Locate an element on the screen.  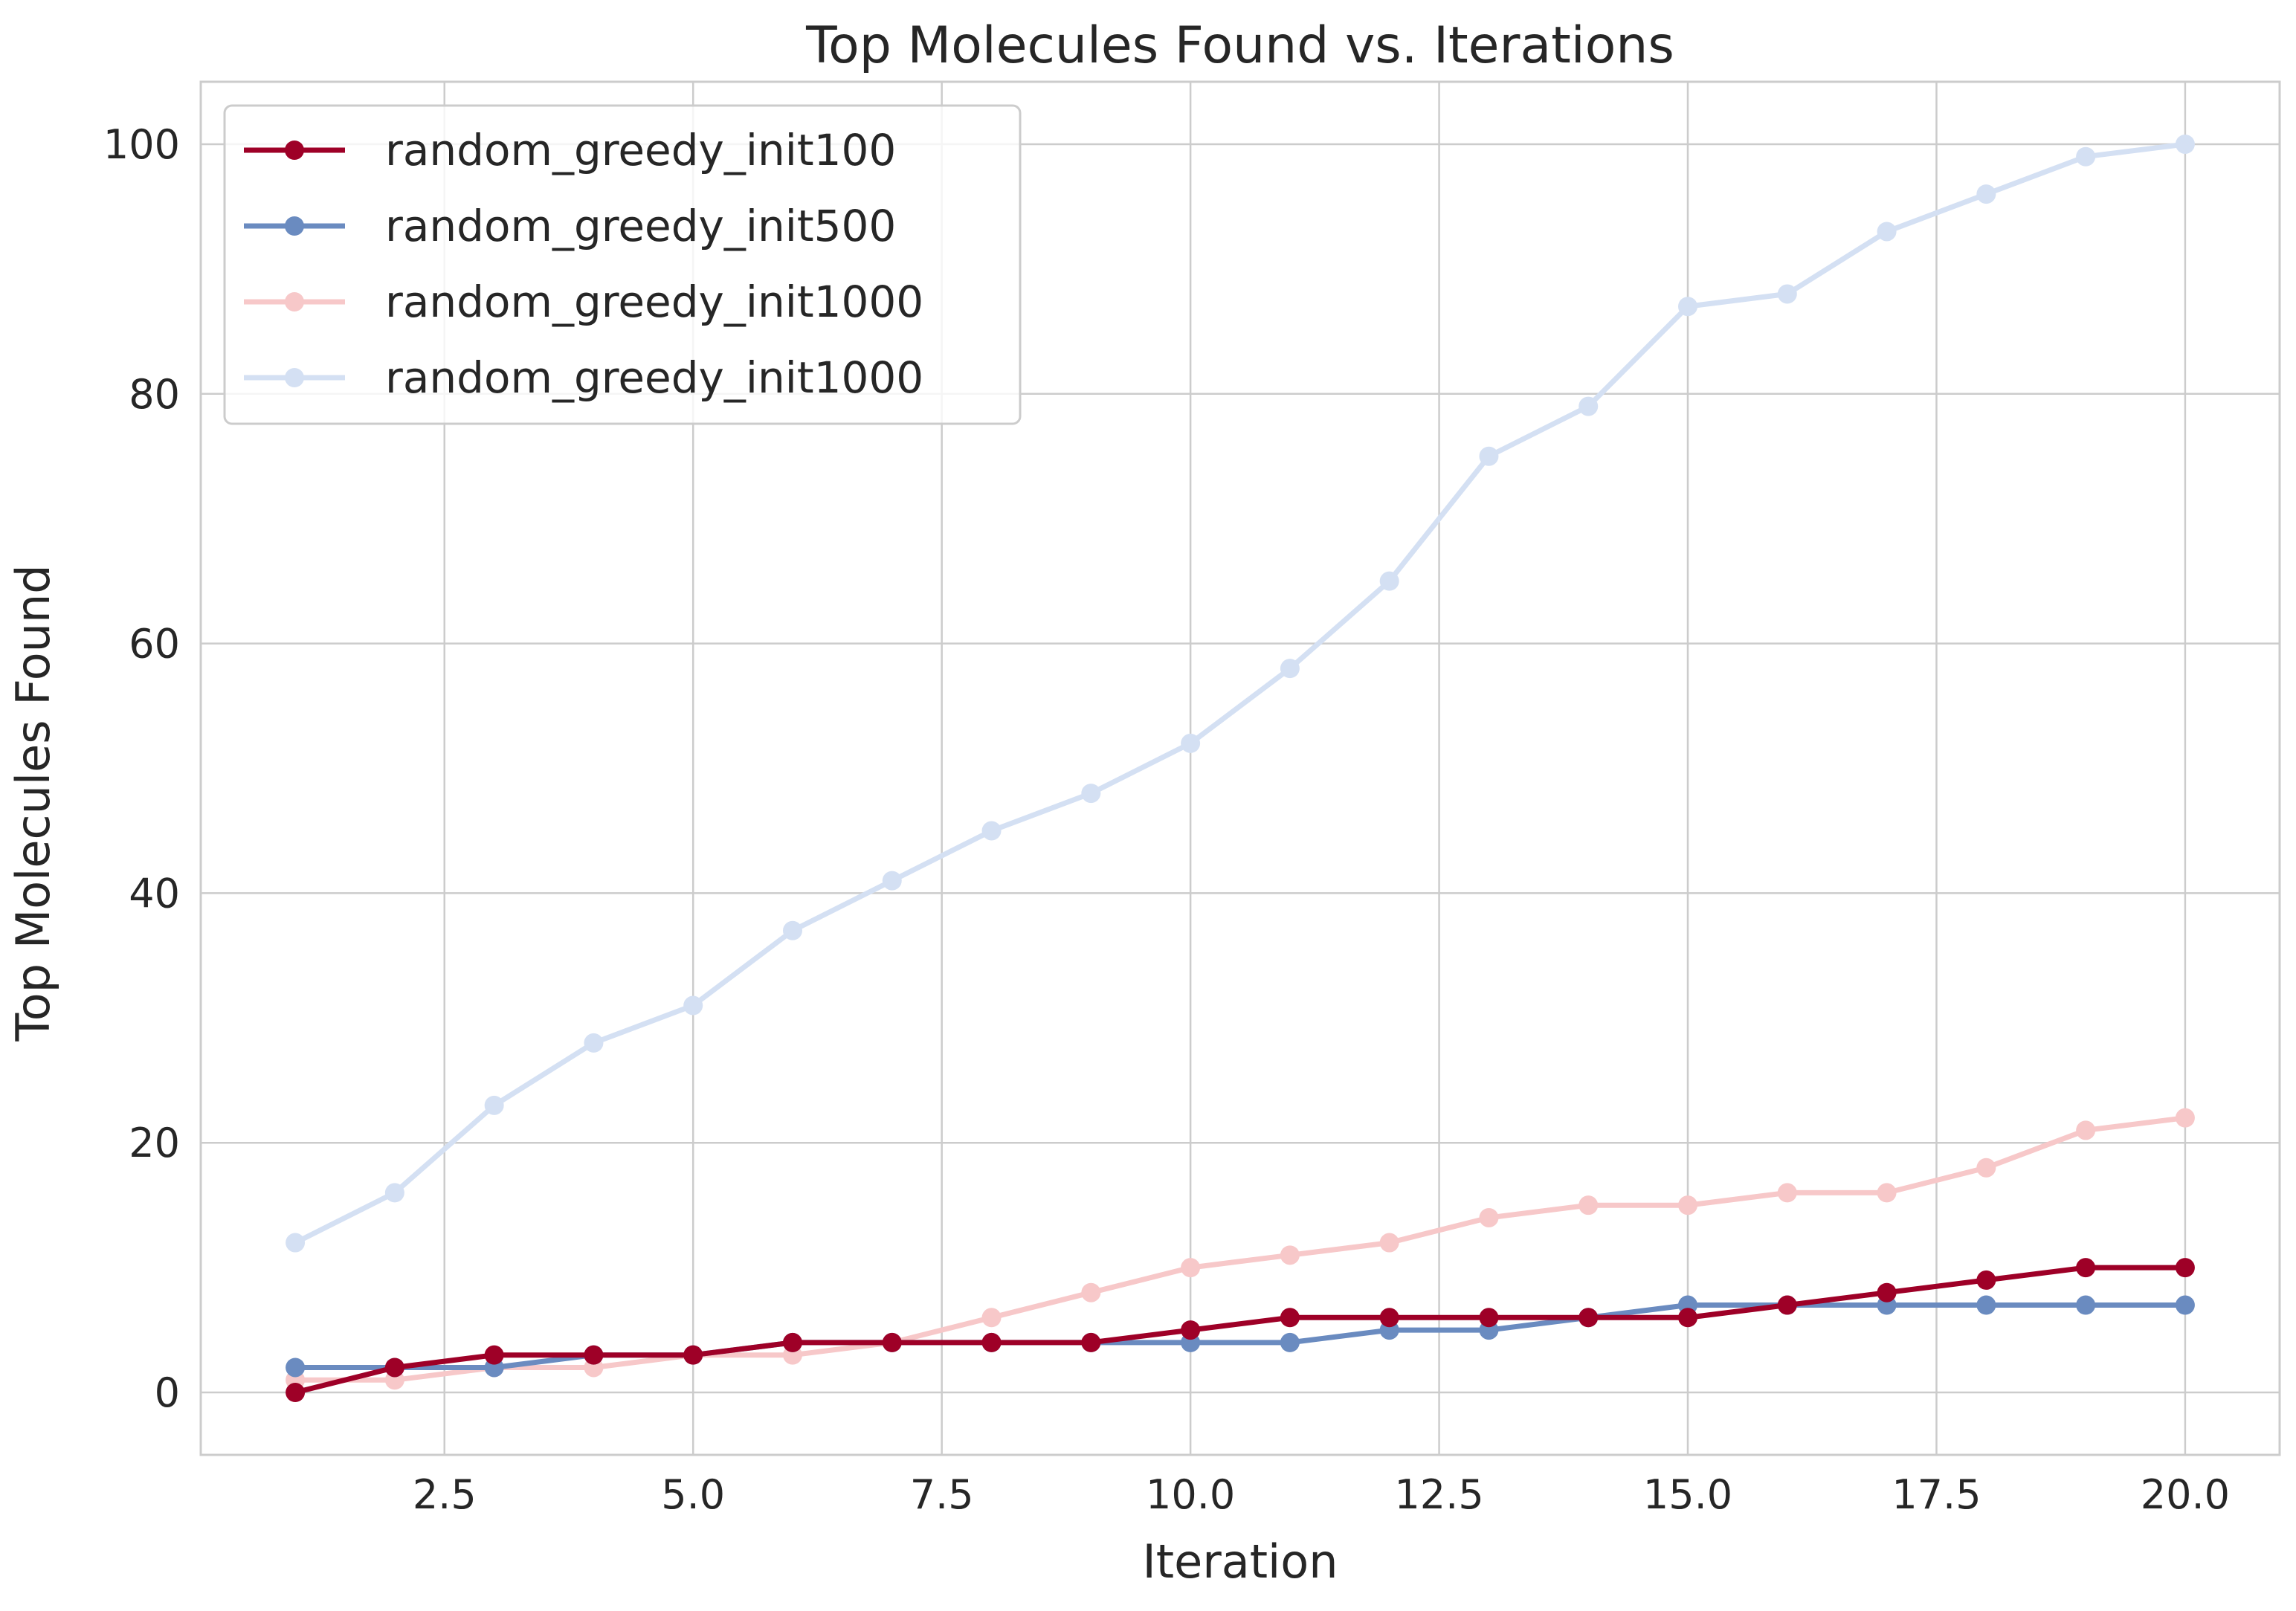
legend-item: random_greedy_init100 is located at coordinates (570, 150).